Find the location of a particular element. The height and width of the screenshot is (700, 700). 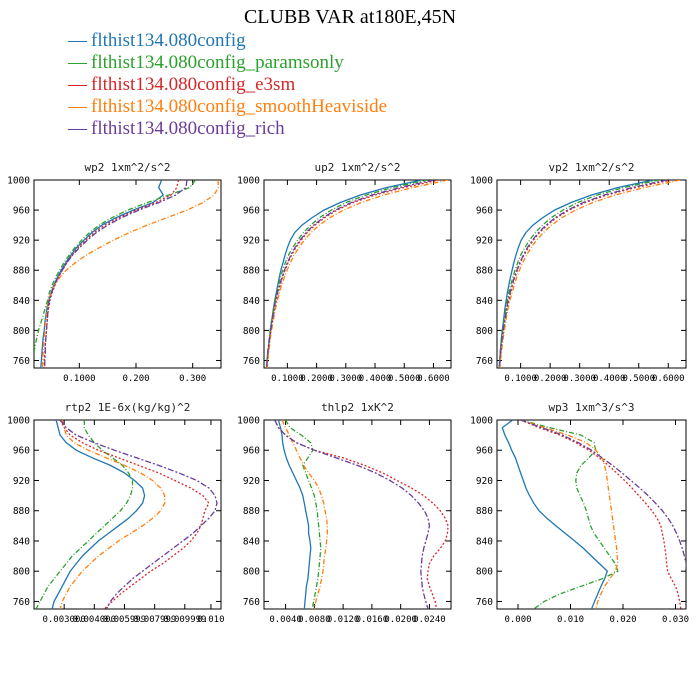

x-tick-label: 0.010 is located at coordinates (570, 620).